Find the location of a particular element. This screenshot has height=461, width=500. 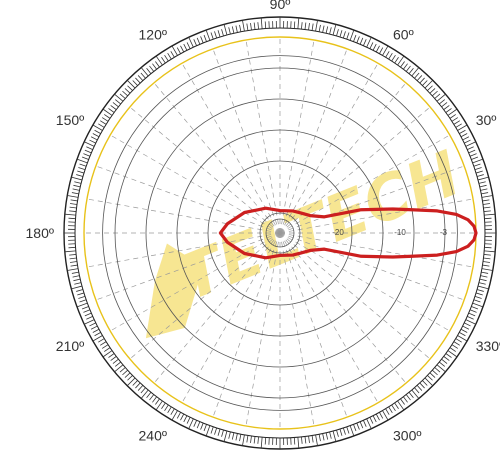

angle-tick-label: 180º is located at coordinates (40, 233).